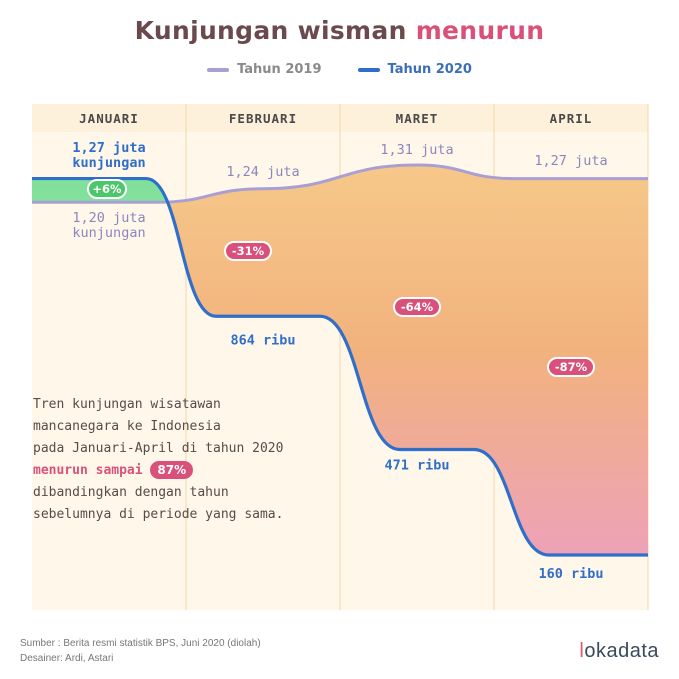  I want to click on legend-item-2020: Tahun 2020, so click(414, 69).